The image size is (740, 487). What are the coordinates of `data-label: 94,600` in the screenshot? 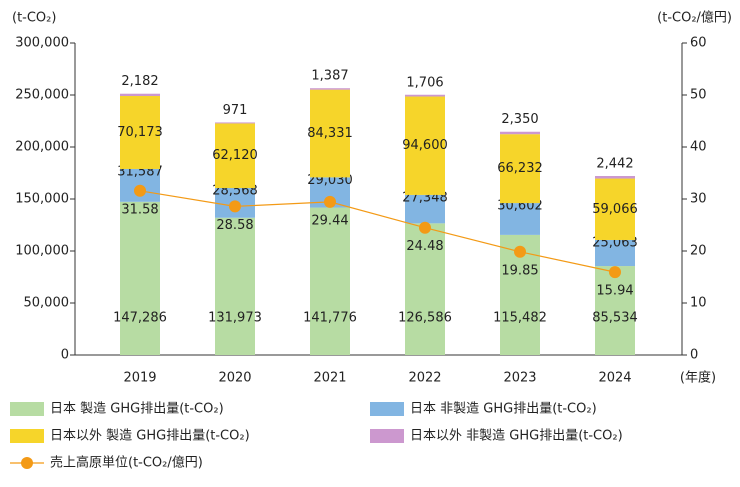 It's located at (425, 145).